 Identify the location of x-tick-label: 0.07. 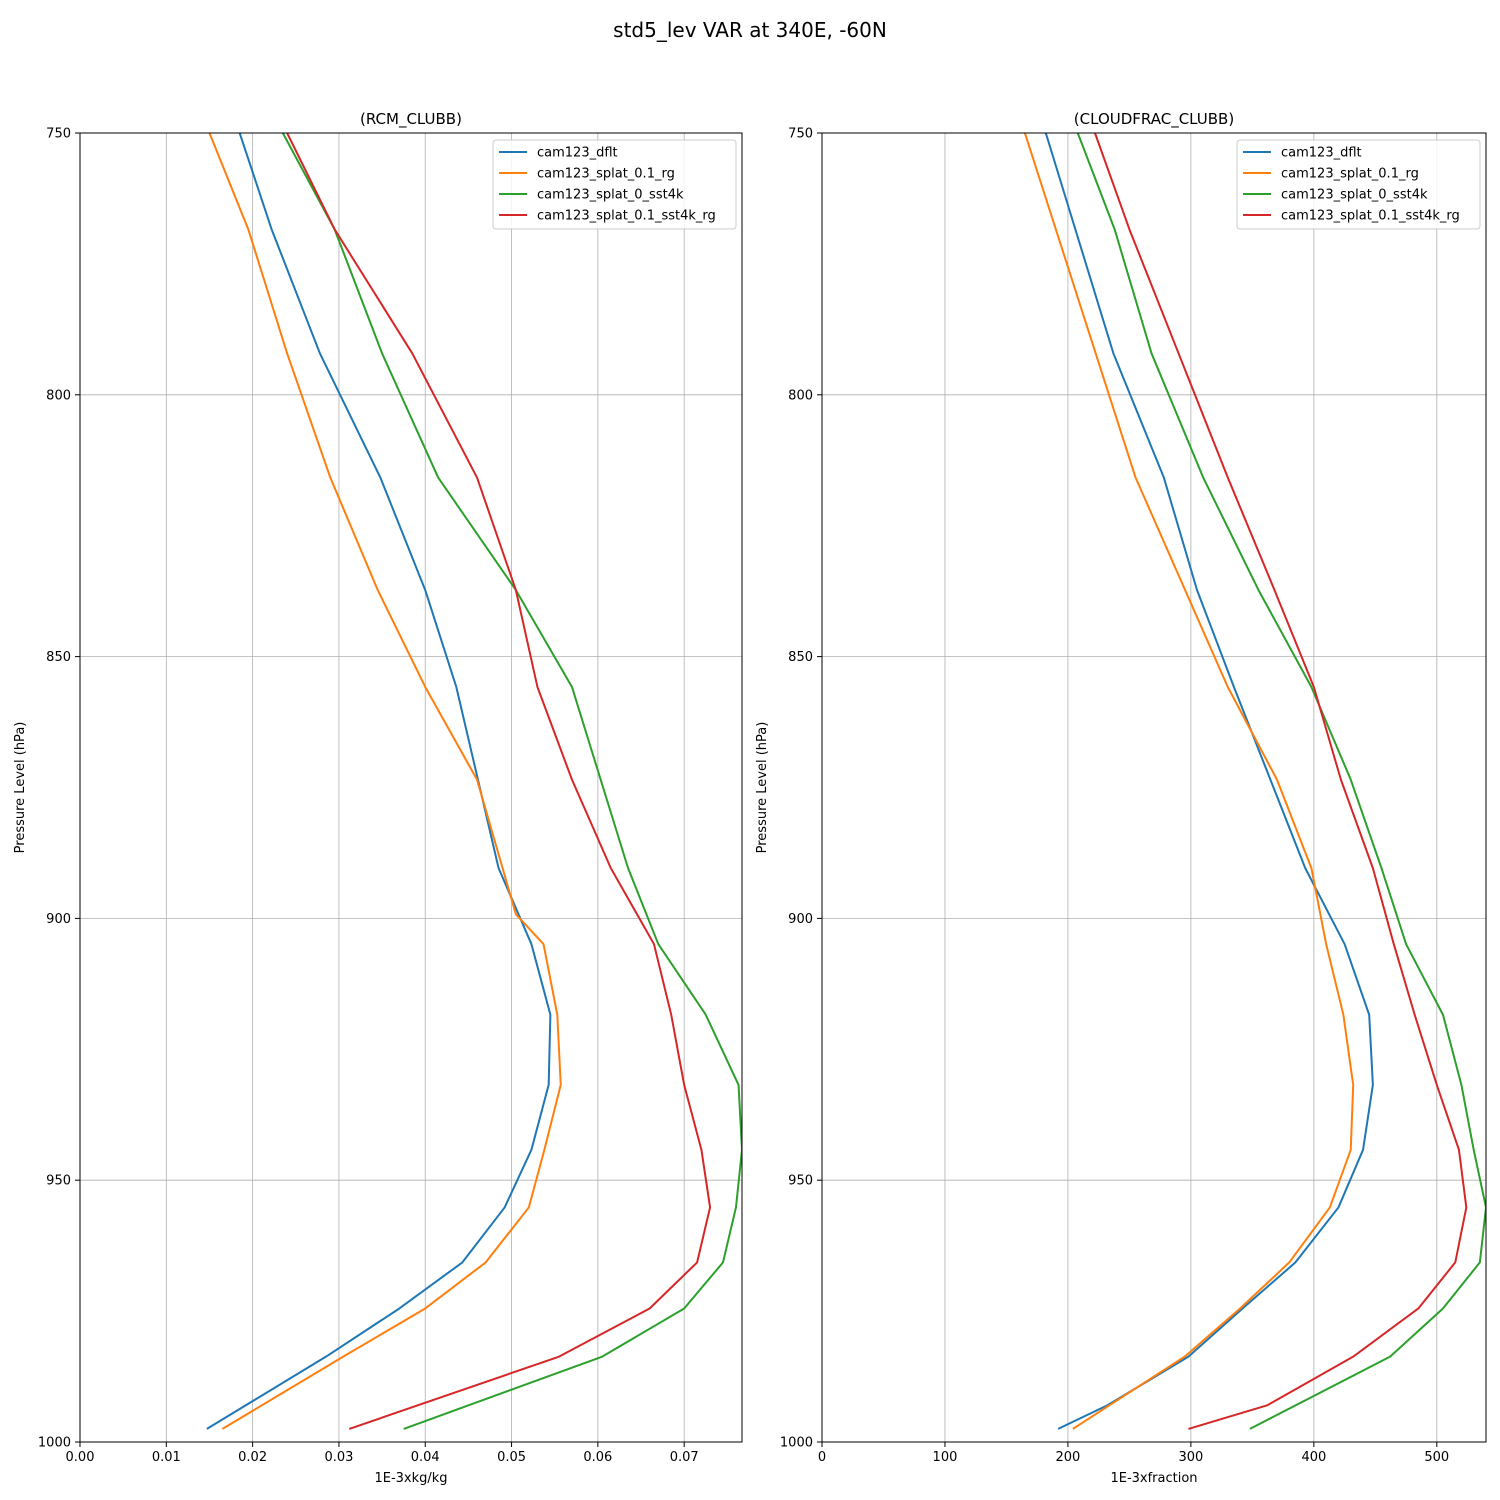
(684, 1457).